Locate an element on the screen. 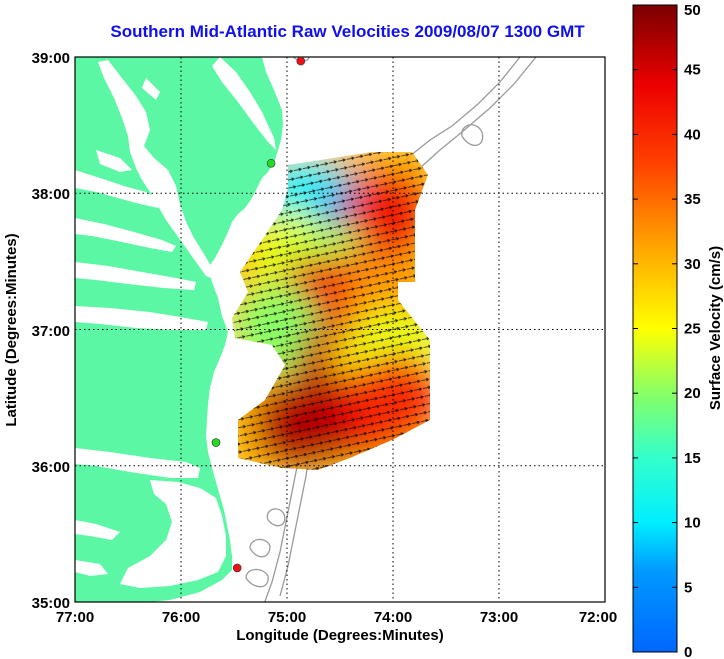 This screenshot has height=659, width=724. x-tick-4: 73:00 is located at coordinates (499, 617).